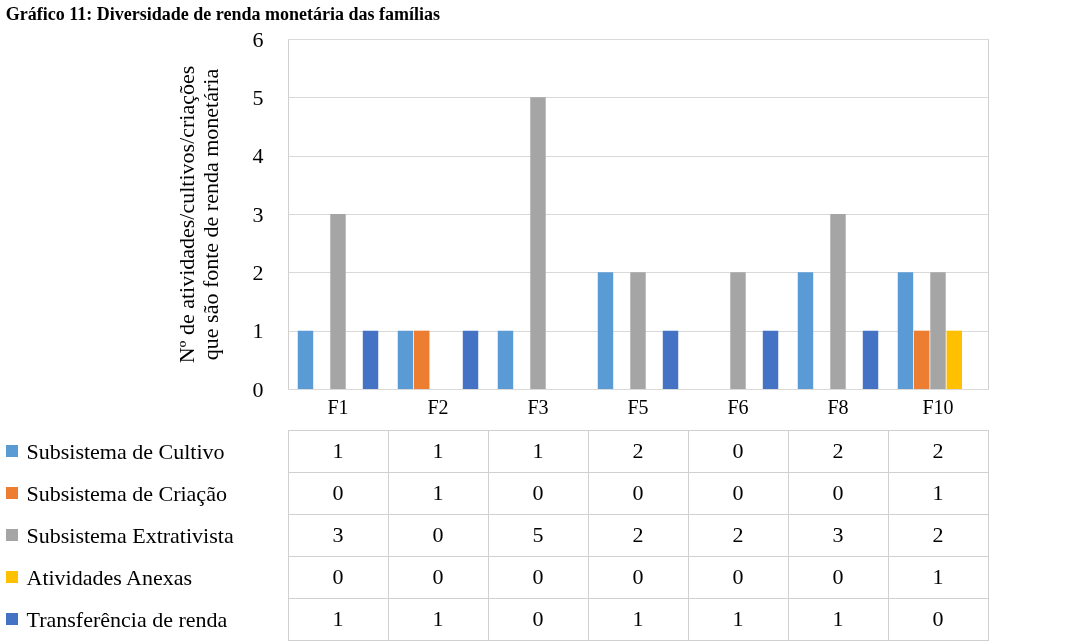 This screenshot has width=1090, height=644. I want to click on x-tick-label: F8, so click(838, 406).